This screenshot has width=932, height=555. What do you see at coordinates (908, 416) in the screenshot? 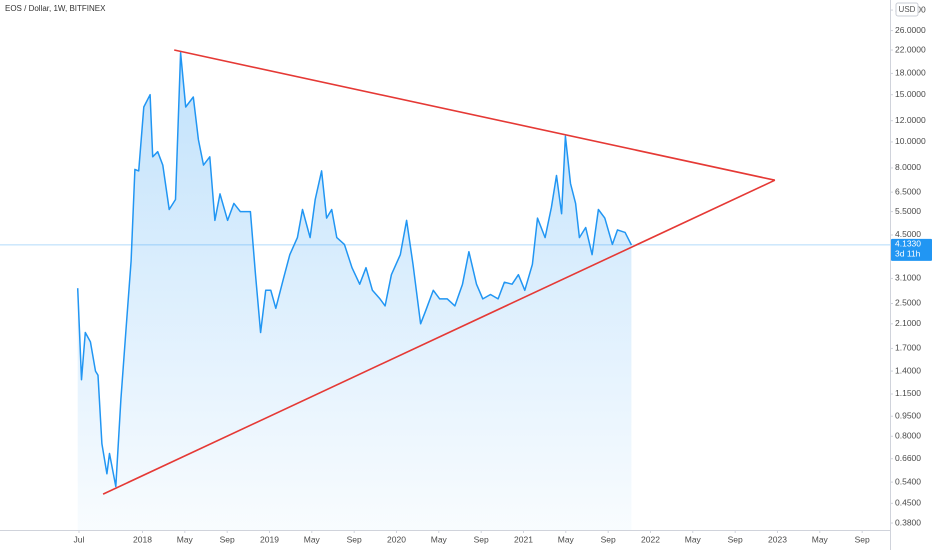
I see `y-tick-label: 0.9500` at bounding box center [908, 416].